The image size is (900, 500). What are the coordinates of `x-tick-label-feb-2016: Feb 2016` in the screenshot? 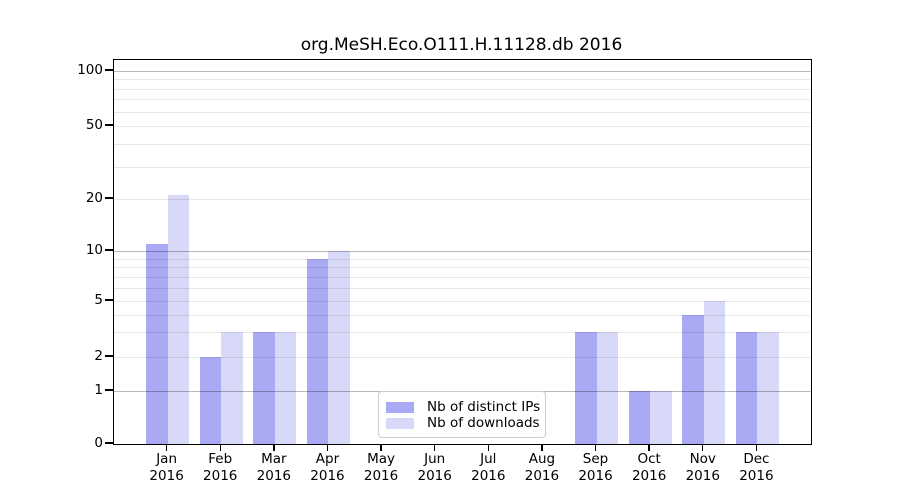 It's located at (220, 467).